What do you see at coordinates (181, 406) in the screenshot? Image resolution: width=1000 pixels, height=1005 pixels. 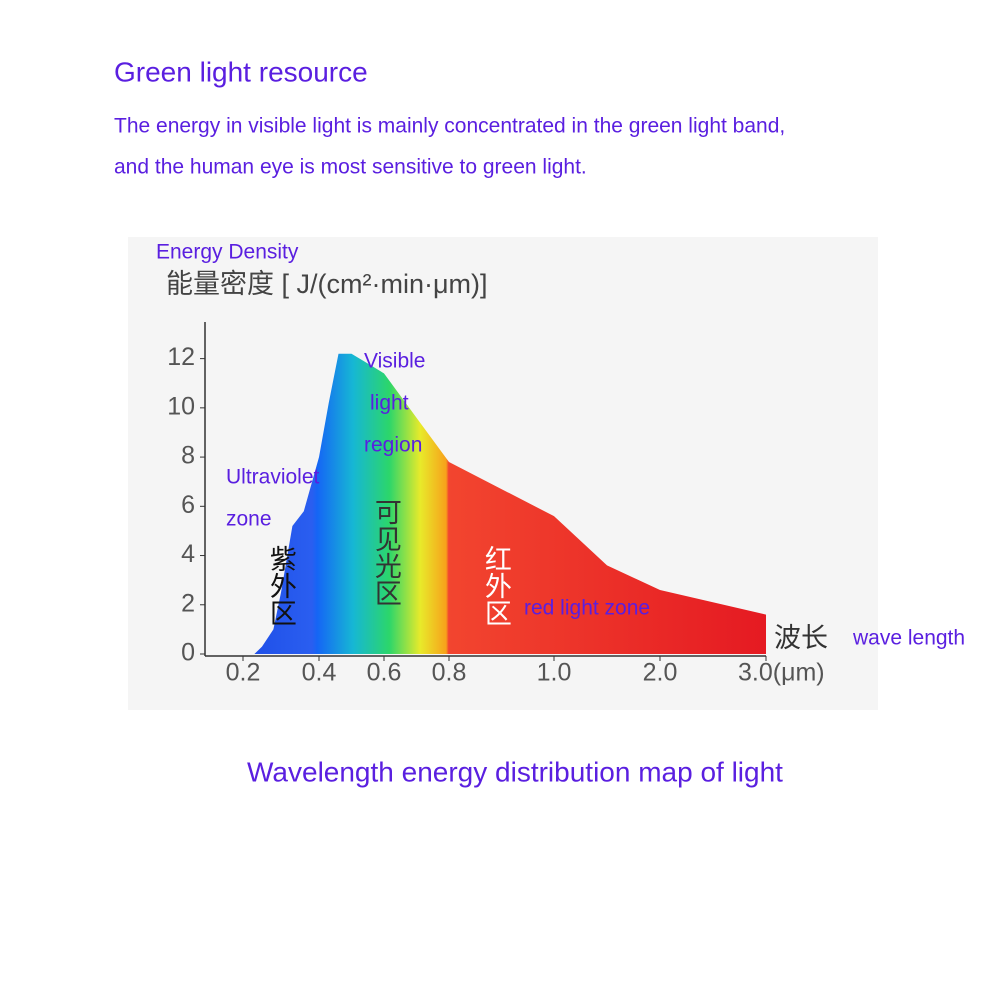 I see `y-tick-label: 10` at bounding box center [181, 406].